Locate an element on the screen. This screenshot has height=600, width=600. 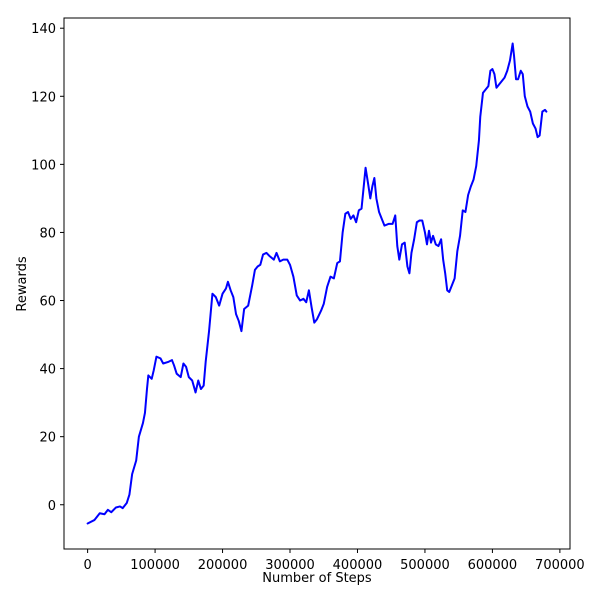
x-axis-label: Number of Steps is located at coordinates (317, 578).